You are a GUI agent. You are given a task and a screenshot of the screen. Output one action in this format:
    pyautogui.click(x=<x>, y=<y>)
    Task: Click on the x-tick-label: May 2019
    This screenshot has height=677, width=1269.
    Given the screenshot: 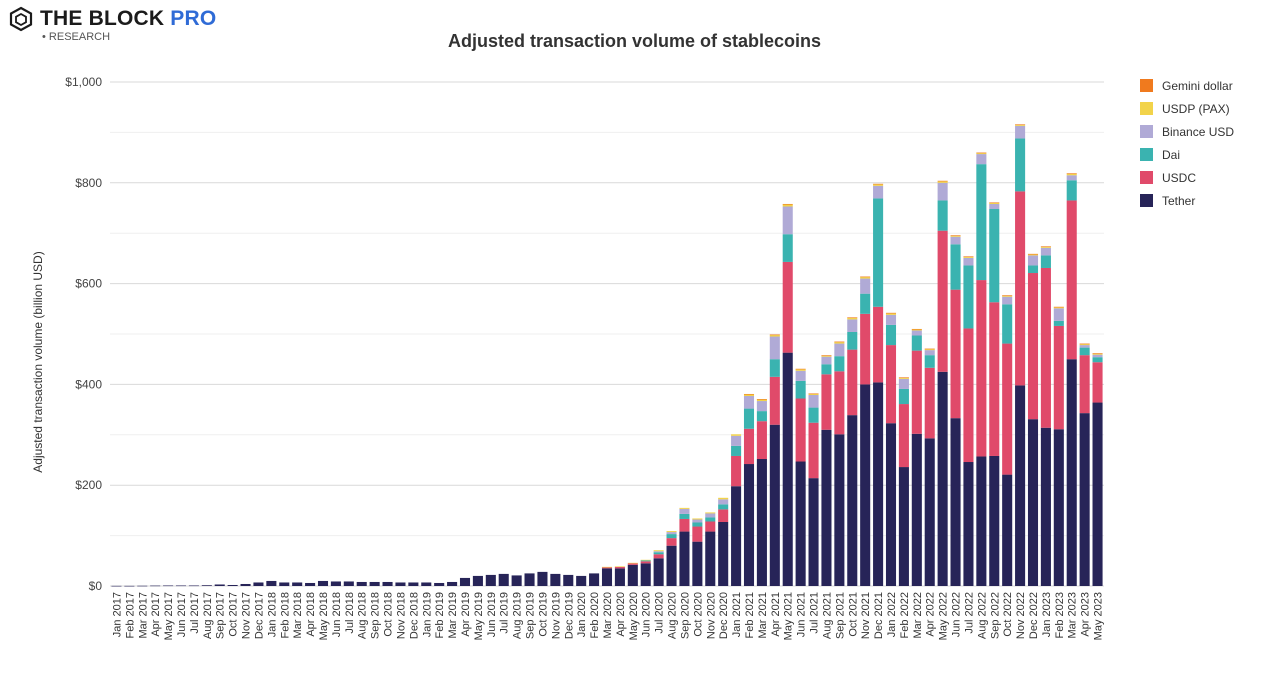 What is the action you would take?
    pyautogui.click(x=479, y=616)
    